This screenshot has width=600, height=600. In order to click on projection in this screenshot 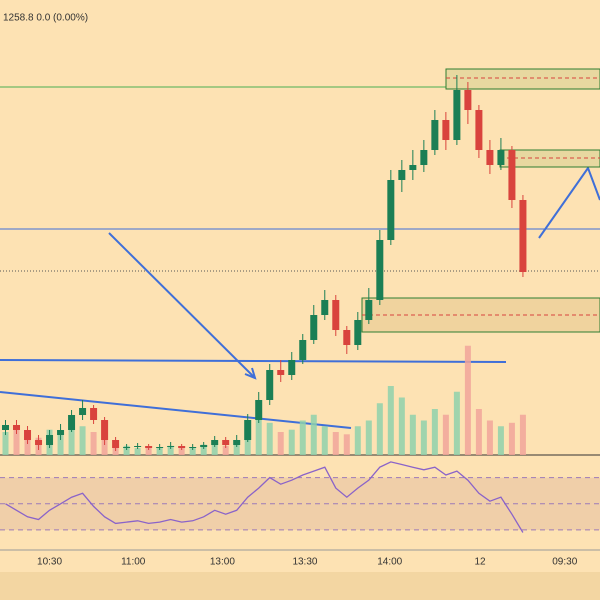, I will do `click(569, 202)`.